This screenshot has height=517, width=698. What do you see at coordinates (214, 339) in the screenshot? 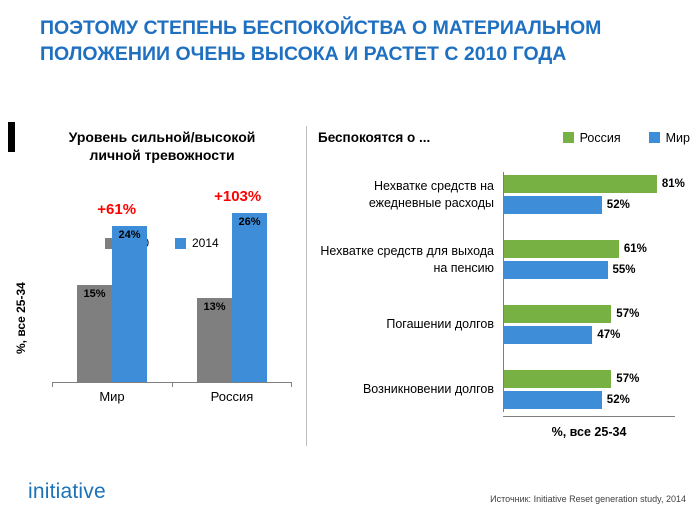
I see `bar-2010: 13%` at bounding box center [214, 339].